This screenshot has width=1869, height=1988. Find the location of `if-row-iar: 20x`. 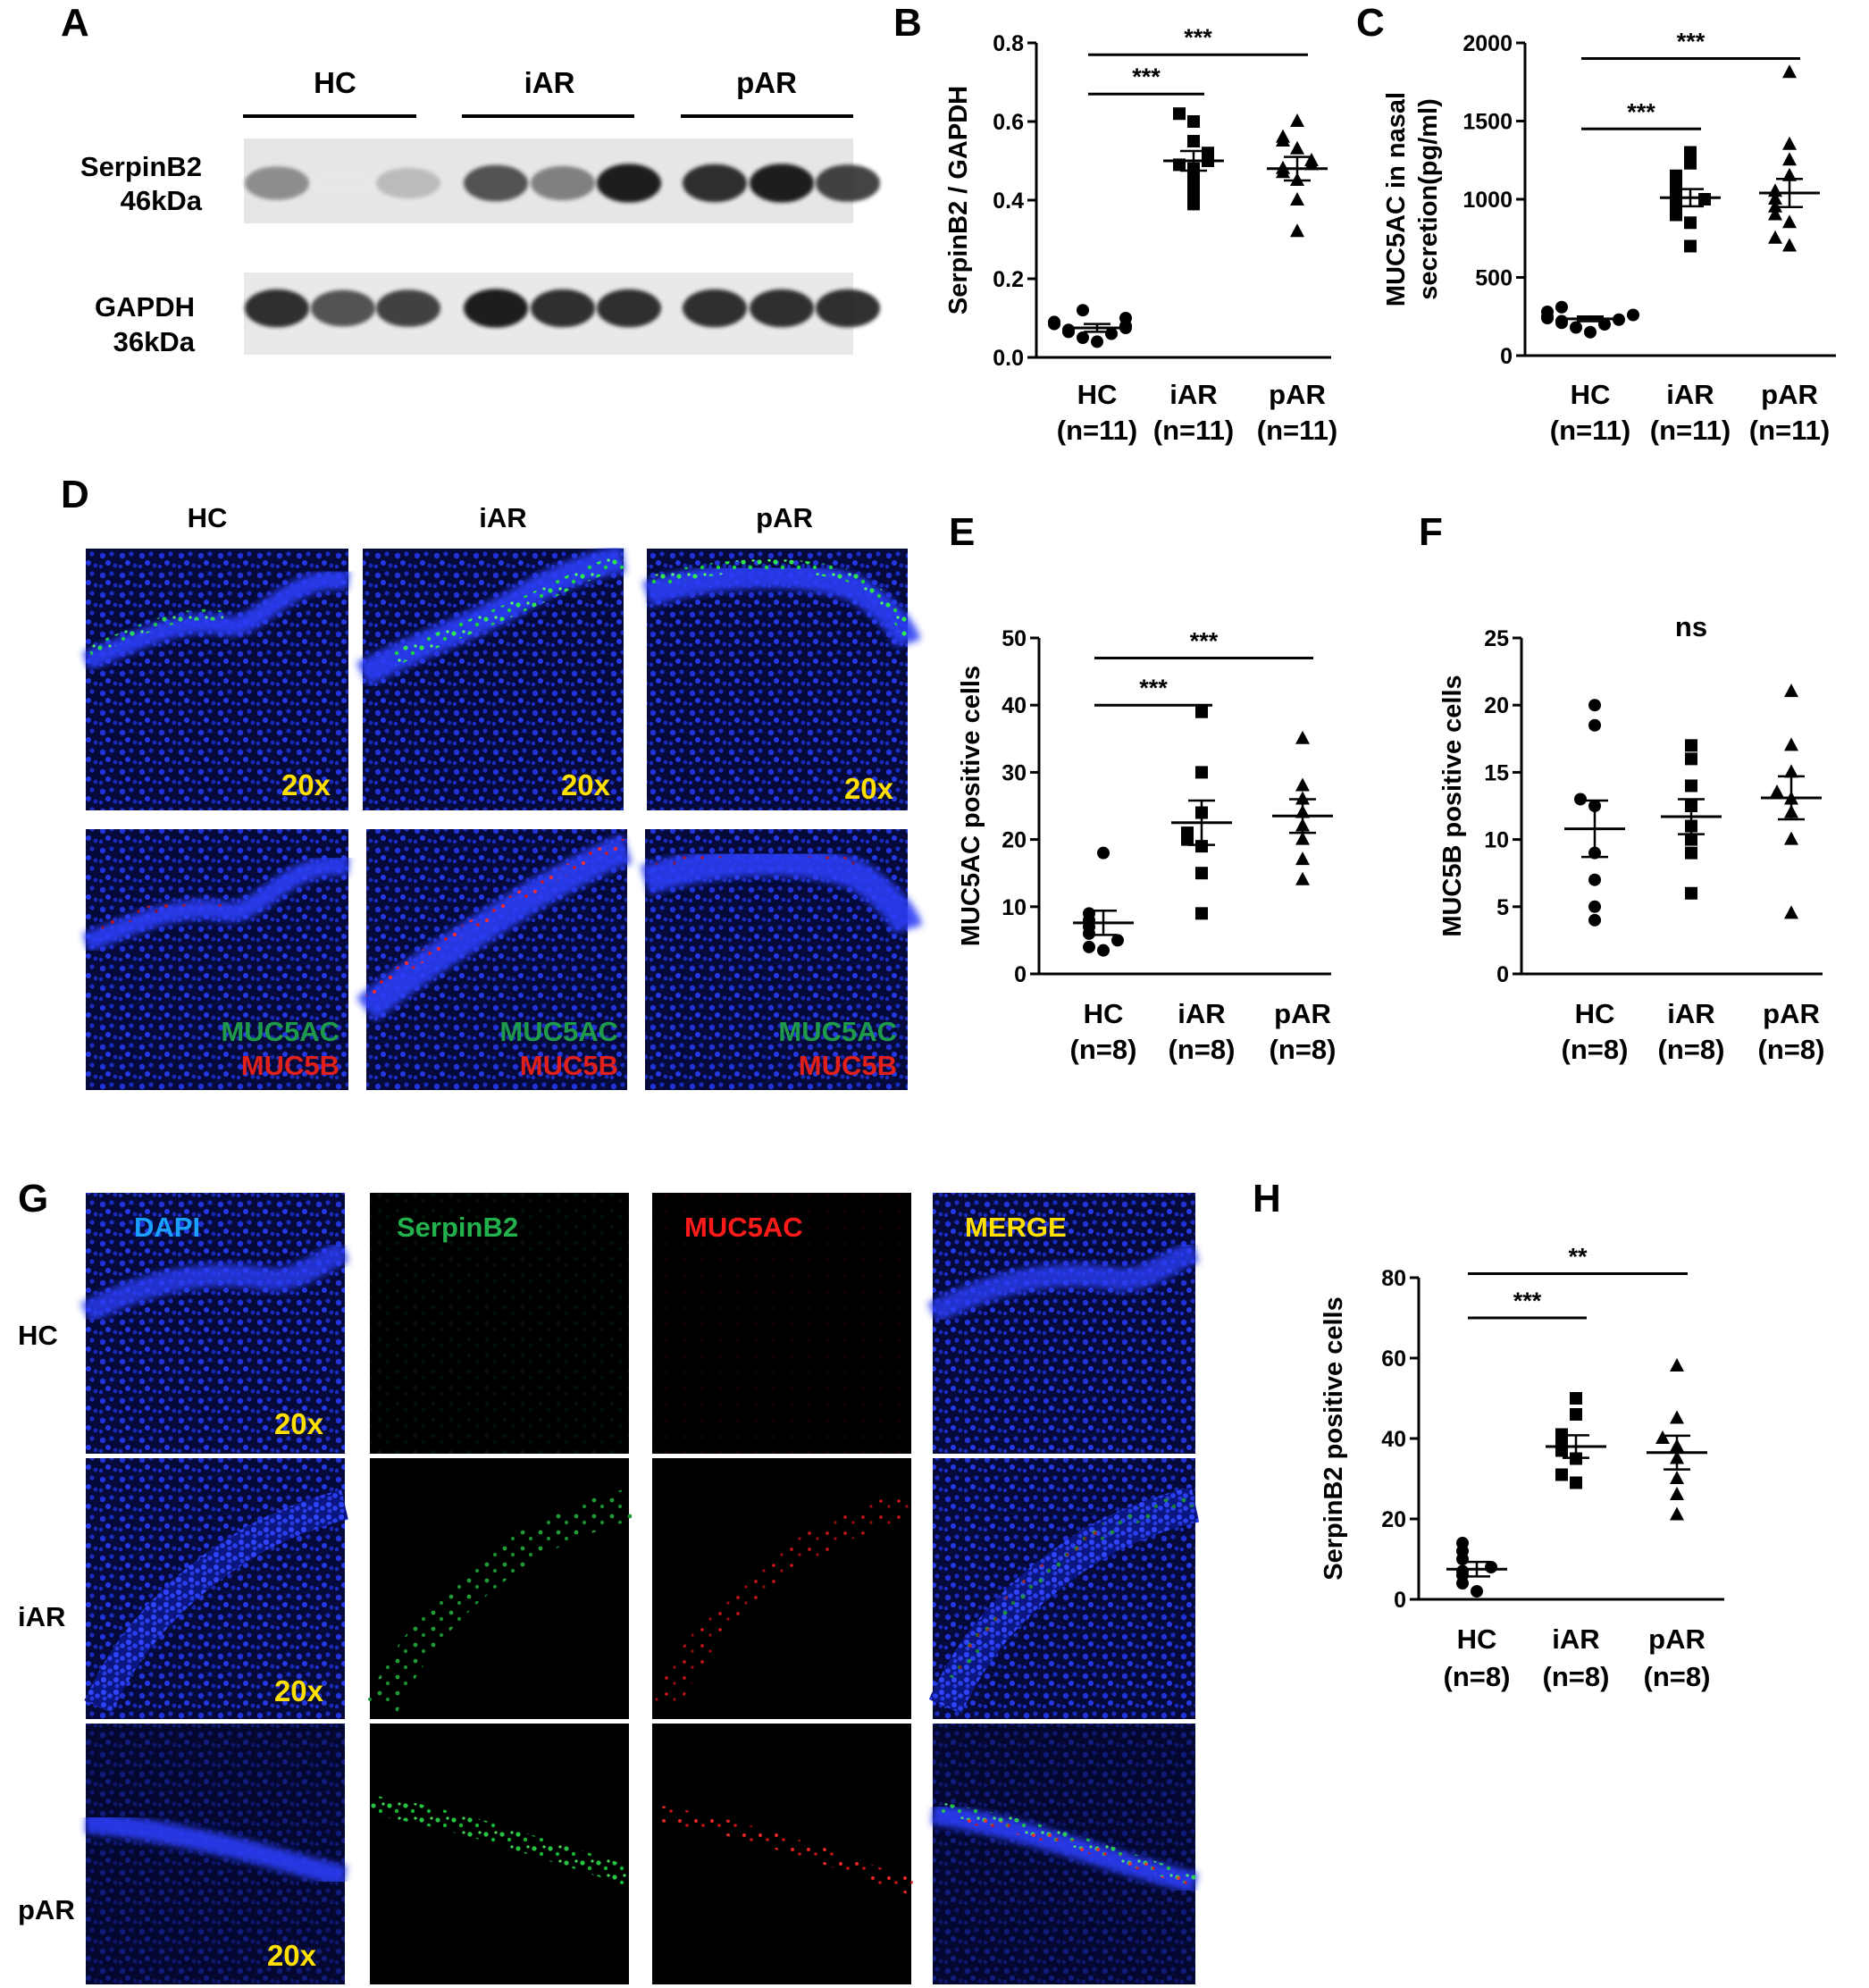

if-row-iar: 20x is located at coordinates (642, 1588).